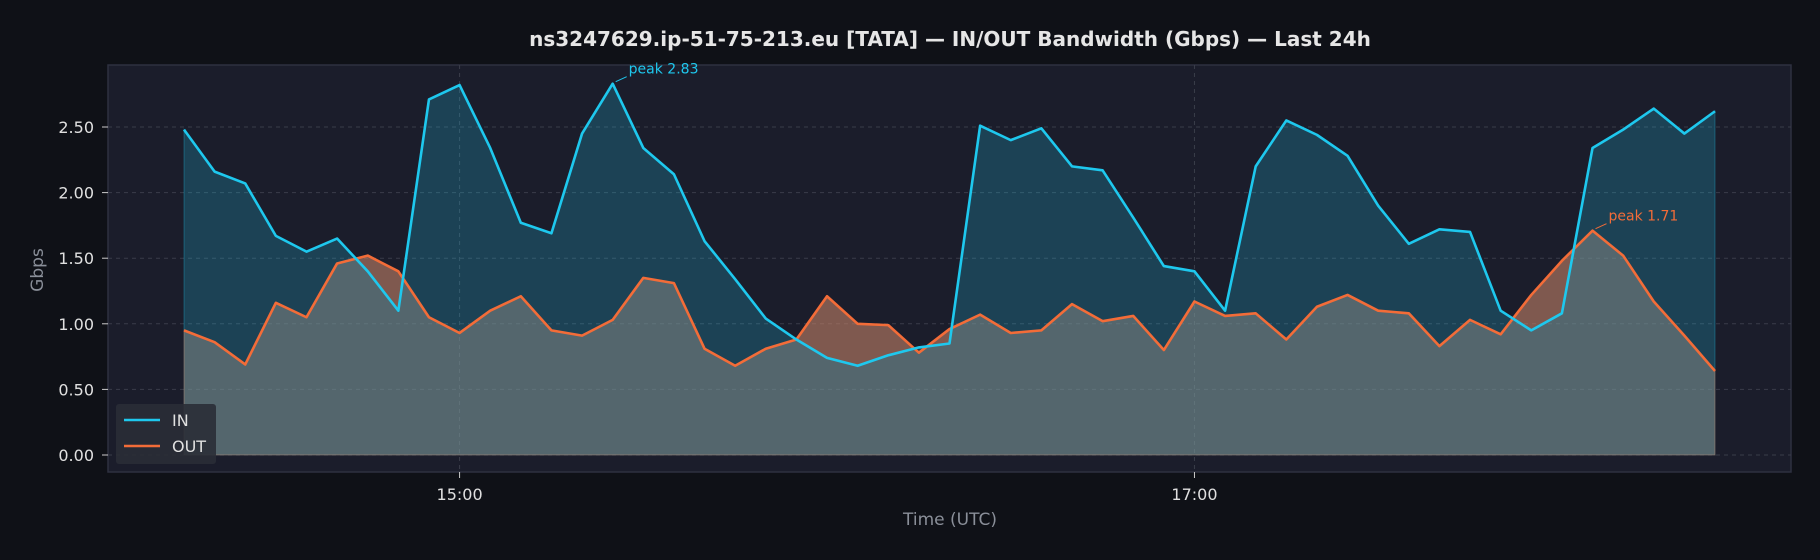 The image size is (1820, 560). I want to click on y-tick-label: 0.50, so click(76, 389).